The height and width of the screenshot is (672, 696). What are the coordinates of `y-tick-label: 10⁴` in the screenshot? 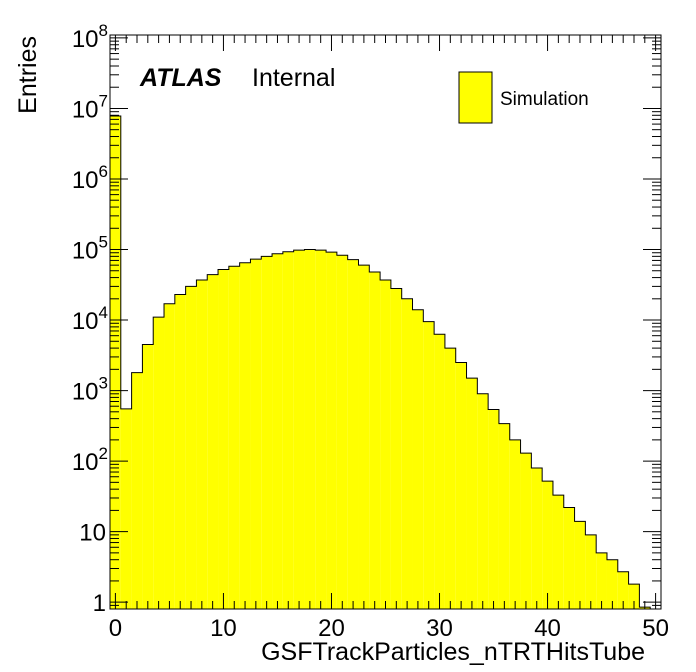 It's located at (90, 319).